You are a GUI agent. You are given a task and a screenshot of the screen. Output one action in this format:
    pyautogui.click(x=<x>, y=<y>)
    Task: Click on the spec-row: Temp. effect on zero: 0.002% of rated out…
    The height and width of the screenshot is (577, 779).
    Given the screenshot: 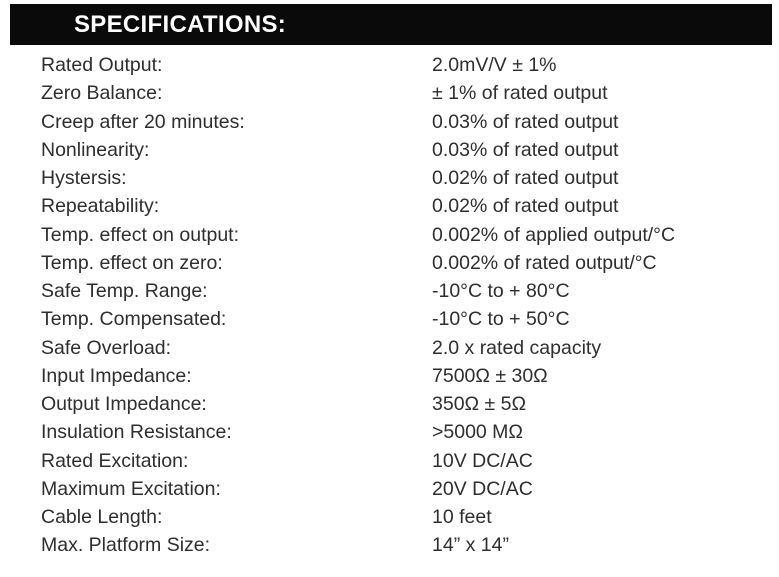 What is the action you would take?
    pyautogui.click(x=410, y=263)
    